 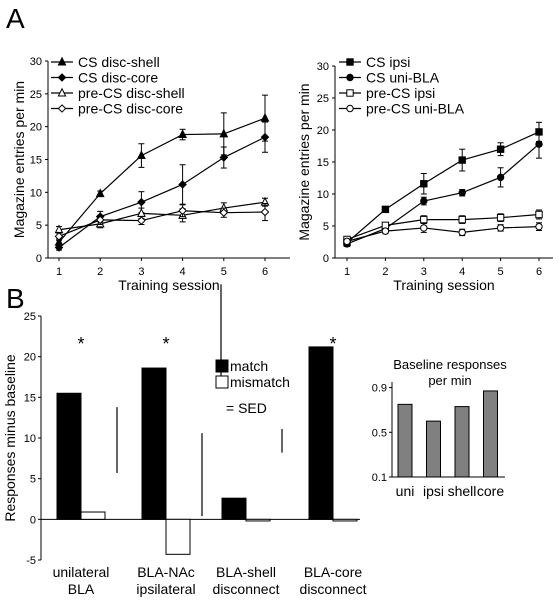 I want to click on legend-label: CS disc-shell, so click(x=119, y=62).